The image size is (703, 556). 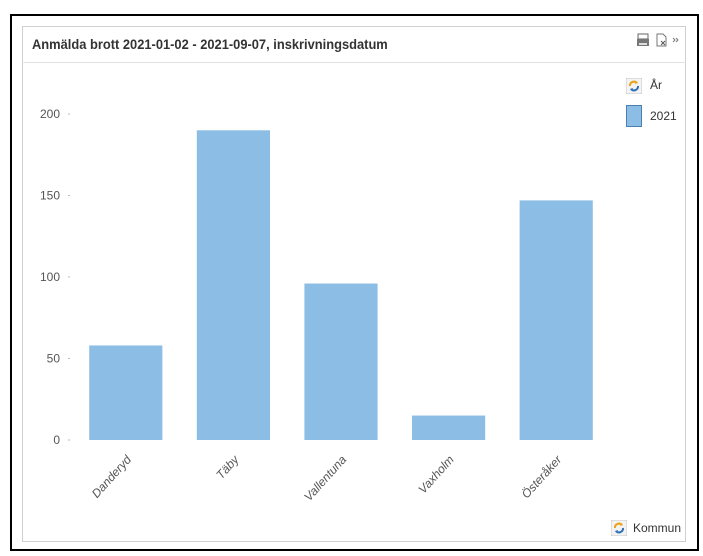 What do you see at coordinates (325, 477) in the screenshot?
I see `x-tick-label: Vallentuna` at bounding box center [325, 477].